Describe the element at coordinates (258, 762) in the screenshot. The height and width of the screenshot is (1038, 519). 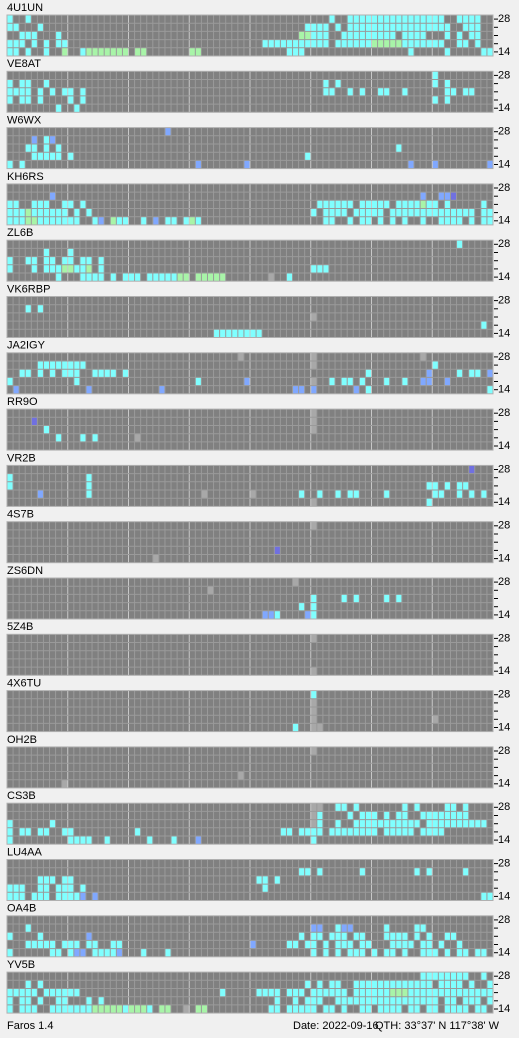
I see `station-panel: OH2B 28 14` at that location.